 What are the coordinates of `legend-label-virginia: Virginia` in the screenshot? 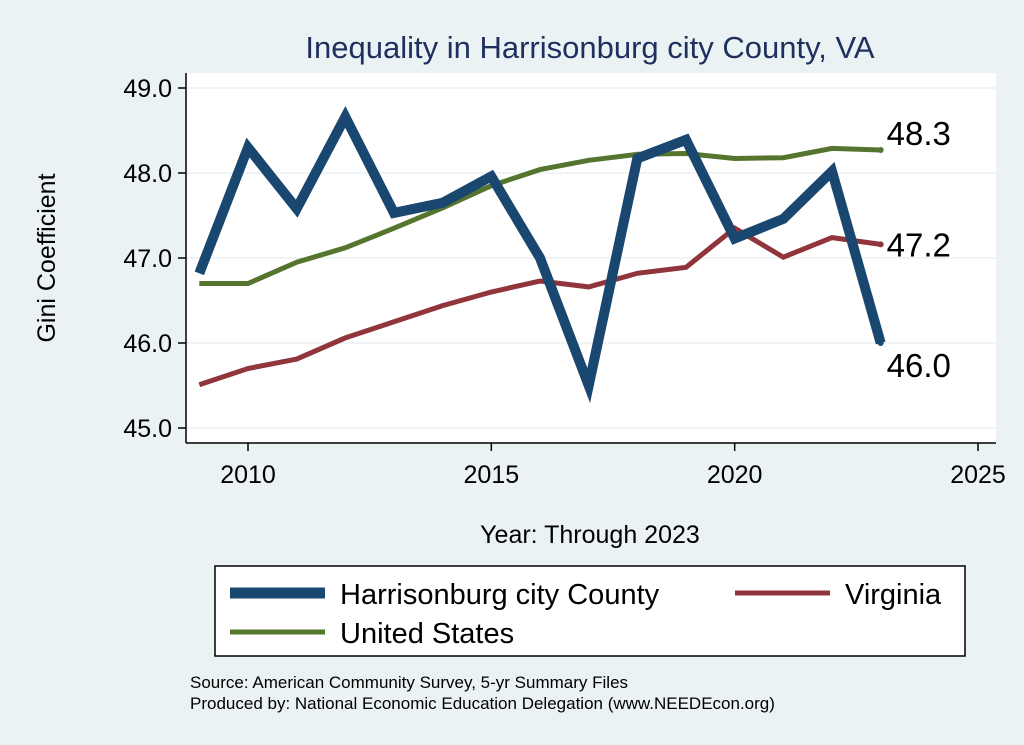 It's located at (893, 595).